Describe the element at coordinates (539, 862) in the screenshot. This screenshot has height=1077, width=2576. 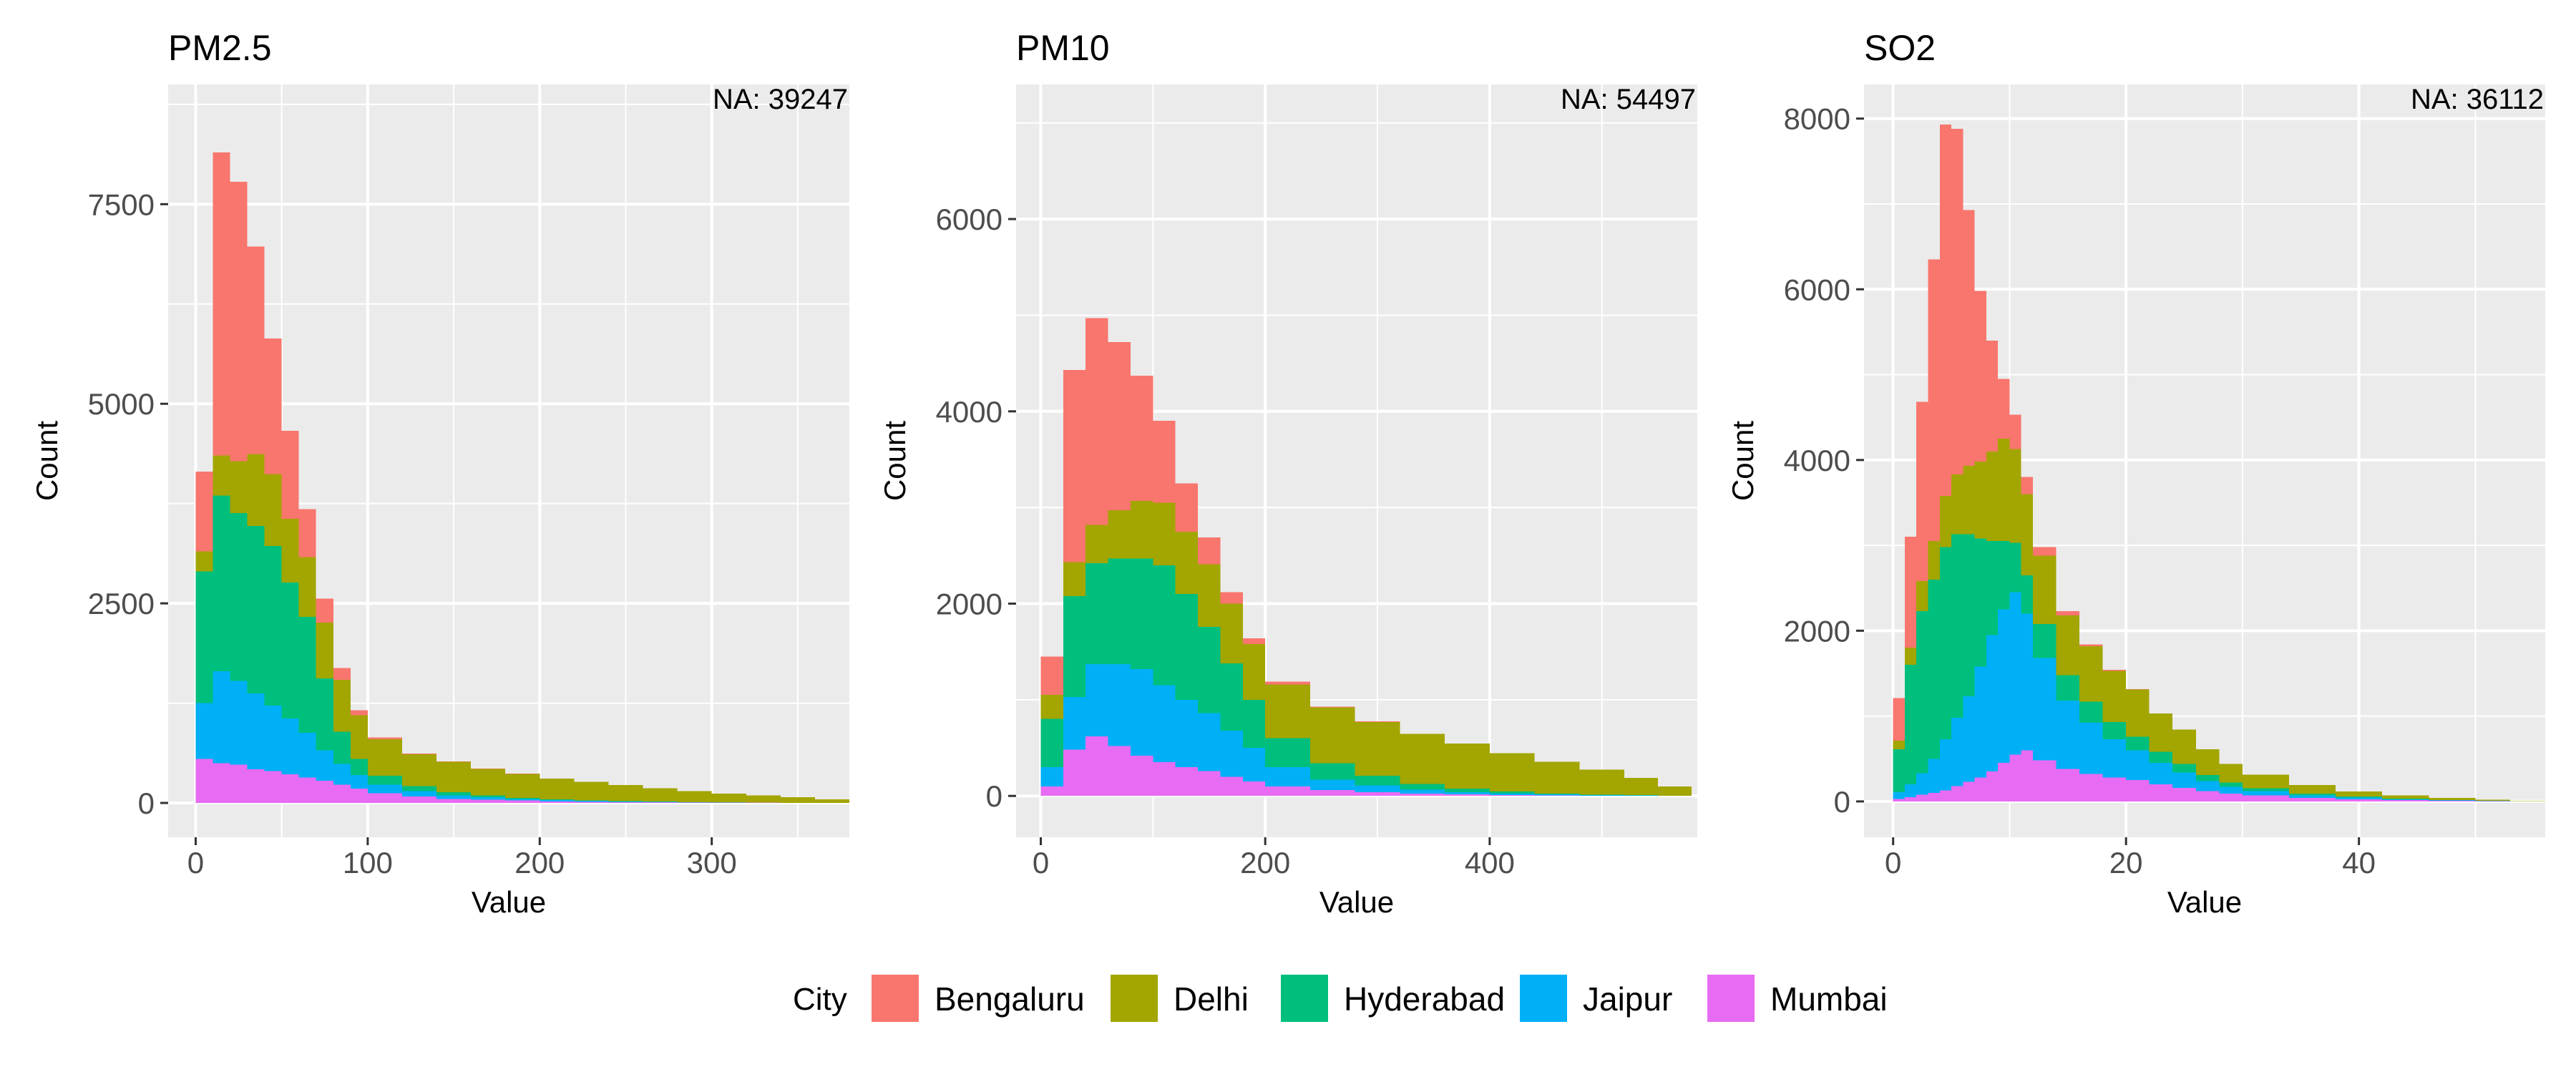
I see `x-tick-label: 200` at that location.